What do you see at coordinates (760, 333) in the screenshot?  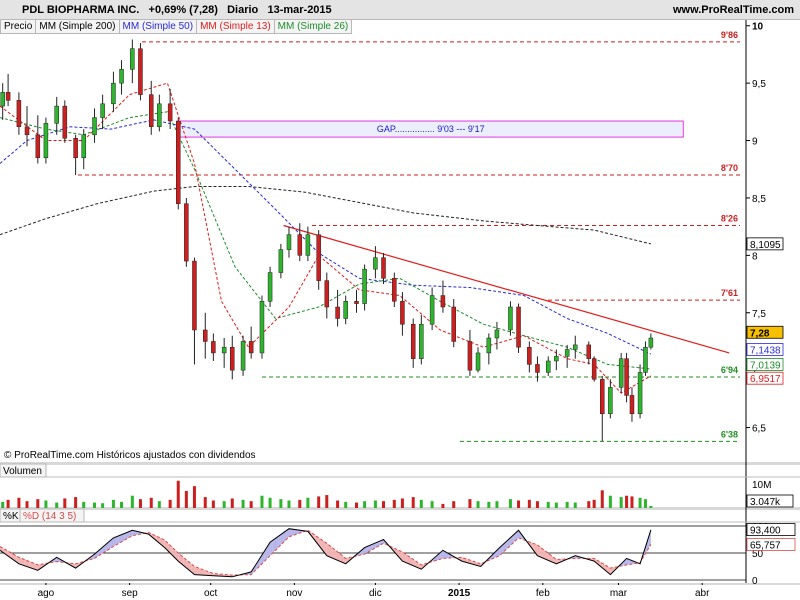 I see `last-price-tag: 7,28` at bounding box center [760, 333].